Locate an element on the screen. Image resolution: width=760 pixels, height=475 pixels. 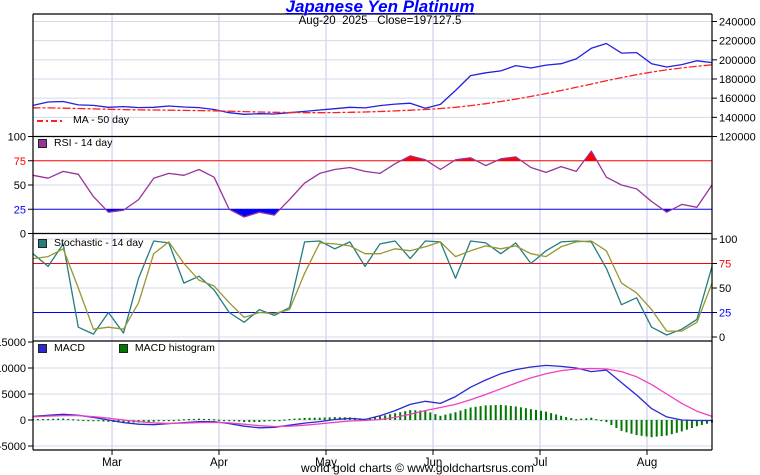
svg-text: 240000 is located at coordinates (737, 23).